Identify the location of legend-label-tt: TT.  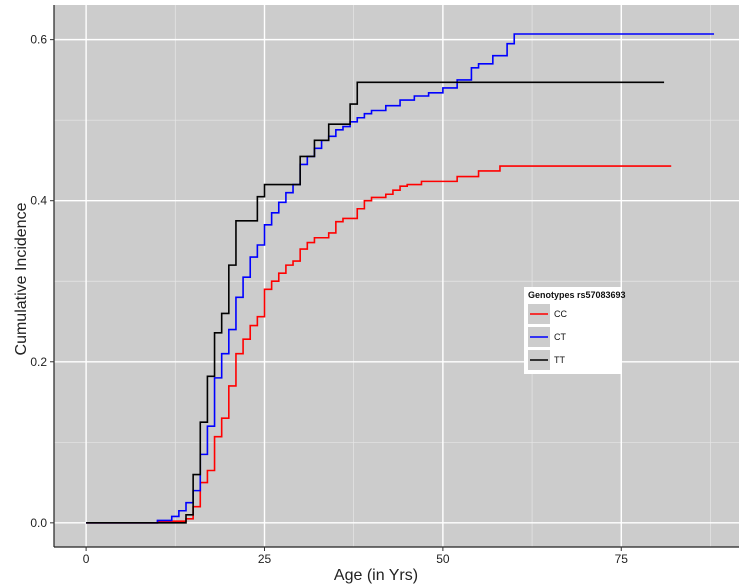
(559, 360).